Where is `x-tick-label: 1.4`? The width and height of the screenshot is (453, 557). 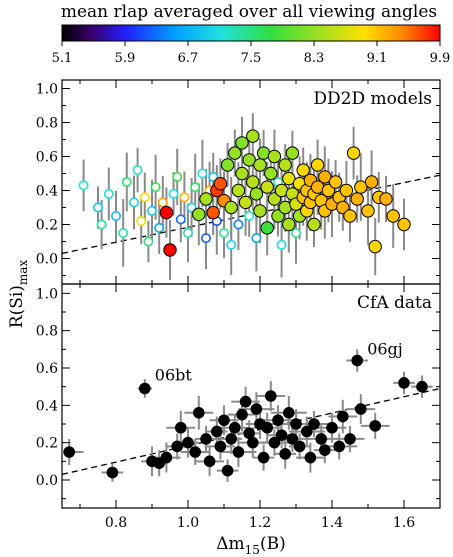
x-tick-label: 1.4 is located at coordinates (332, 523).